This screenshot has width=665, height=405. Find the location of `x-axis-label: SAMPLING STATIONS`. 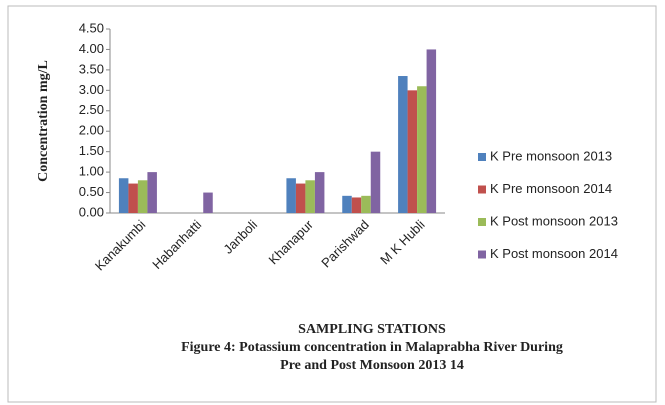

x-axis-label: SAMPLING STATIONS is located at coordinates (372, 329).